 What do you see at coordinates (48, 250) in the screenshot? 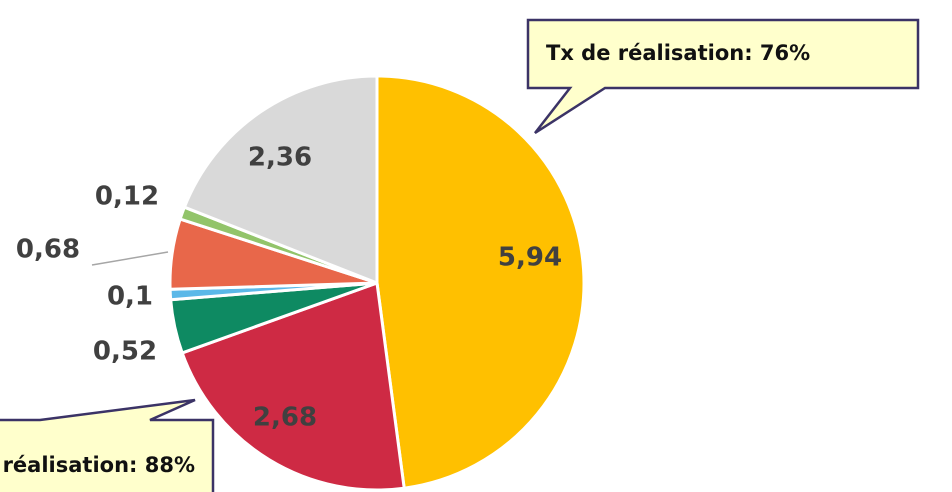
I see `data-label: 0,68` at bounding box center [48, 250].